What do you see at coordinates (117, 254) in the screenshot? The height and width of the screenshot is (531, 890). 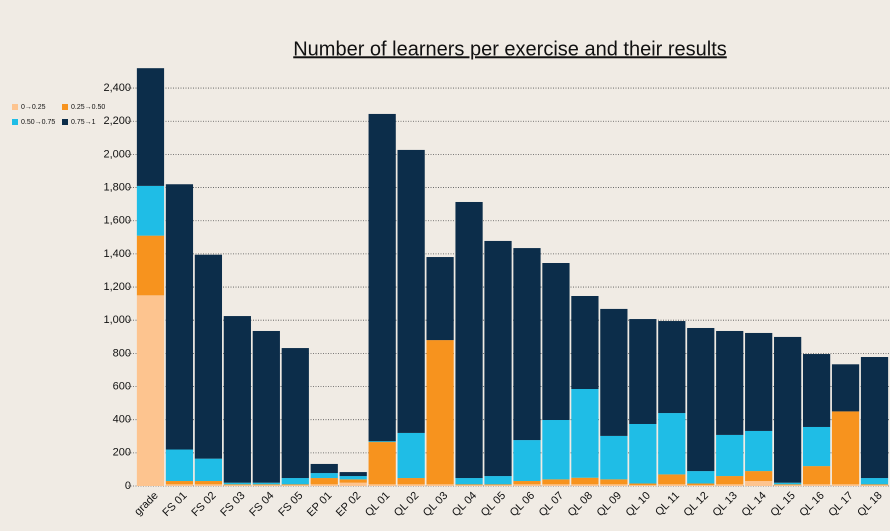 I see `y-tick-label: 1,400` at bounding box center [117, 254].